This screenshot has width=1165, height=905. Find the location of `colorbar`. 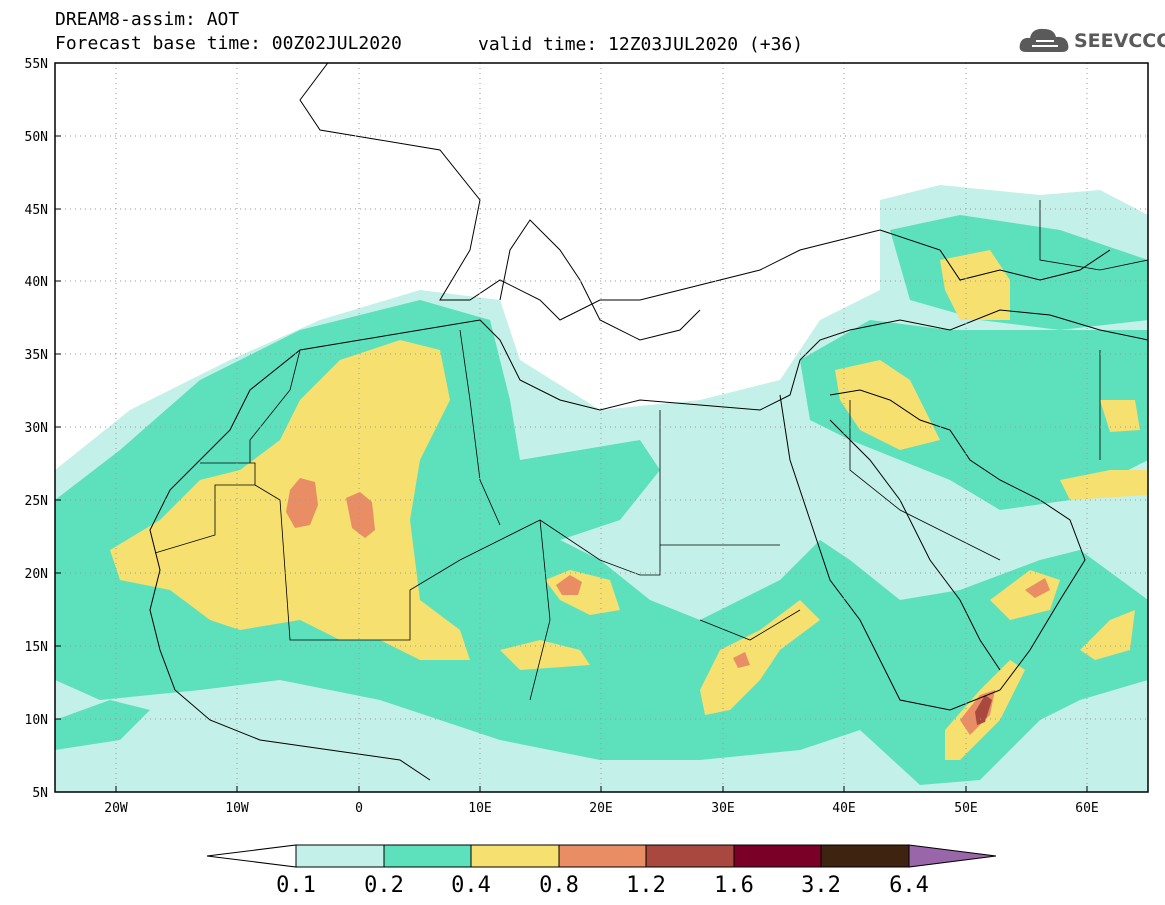

colorbar is located at coordinates (601, 856).